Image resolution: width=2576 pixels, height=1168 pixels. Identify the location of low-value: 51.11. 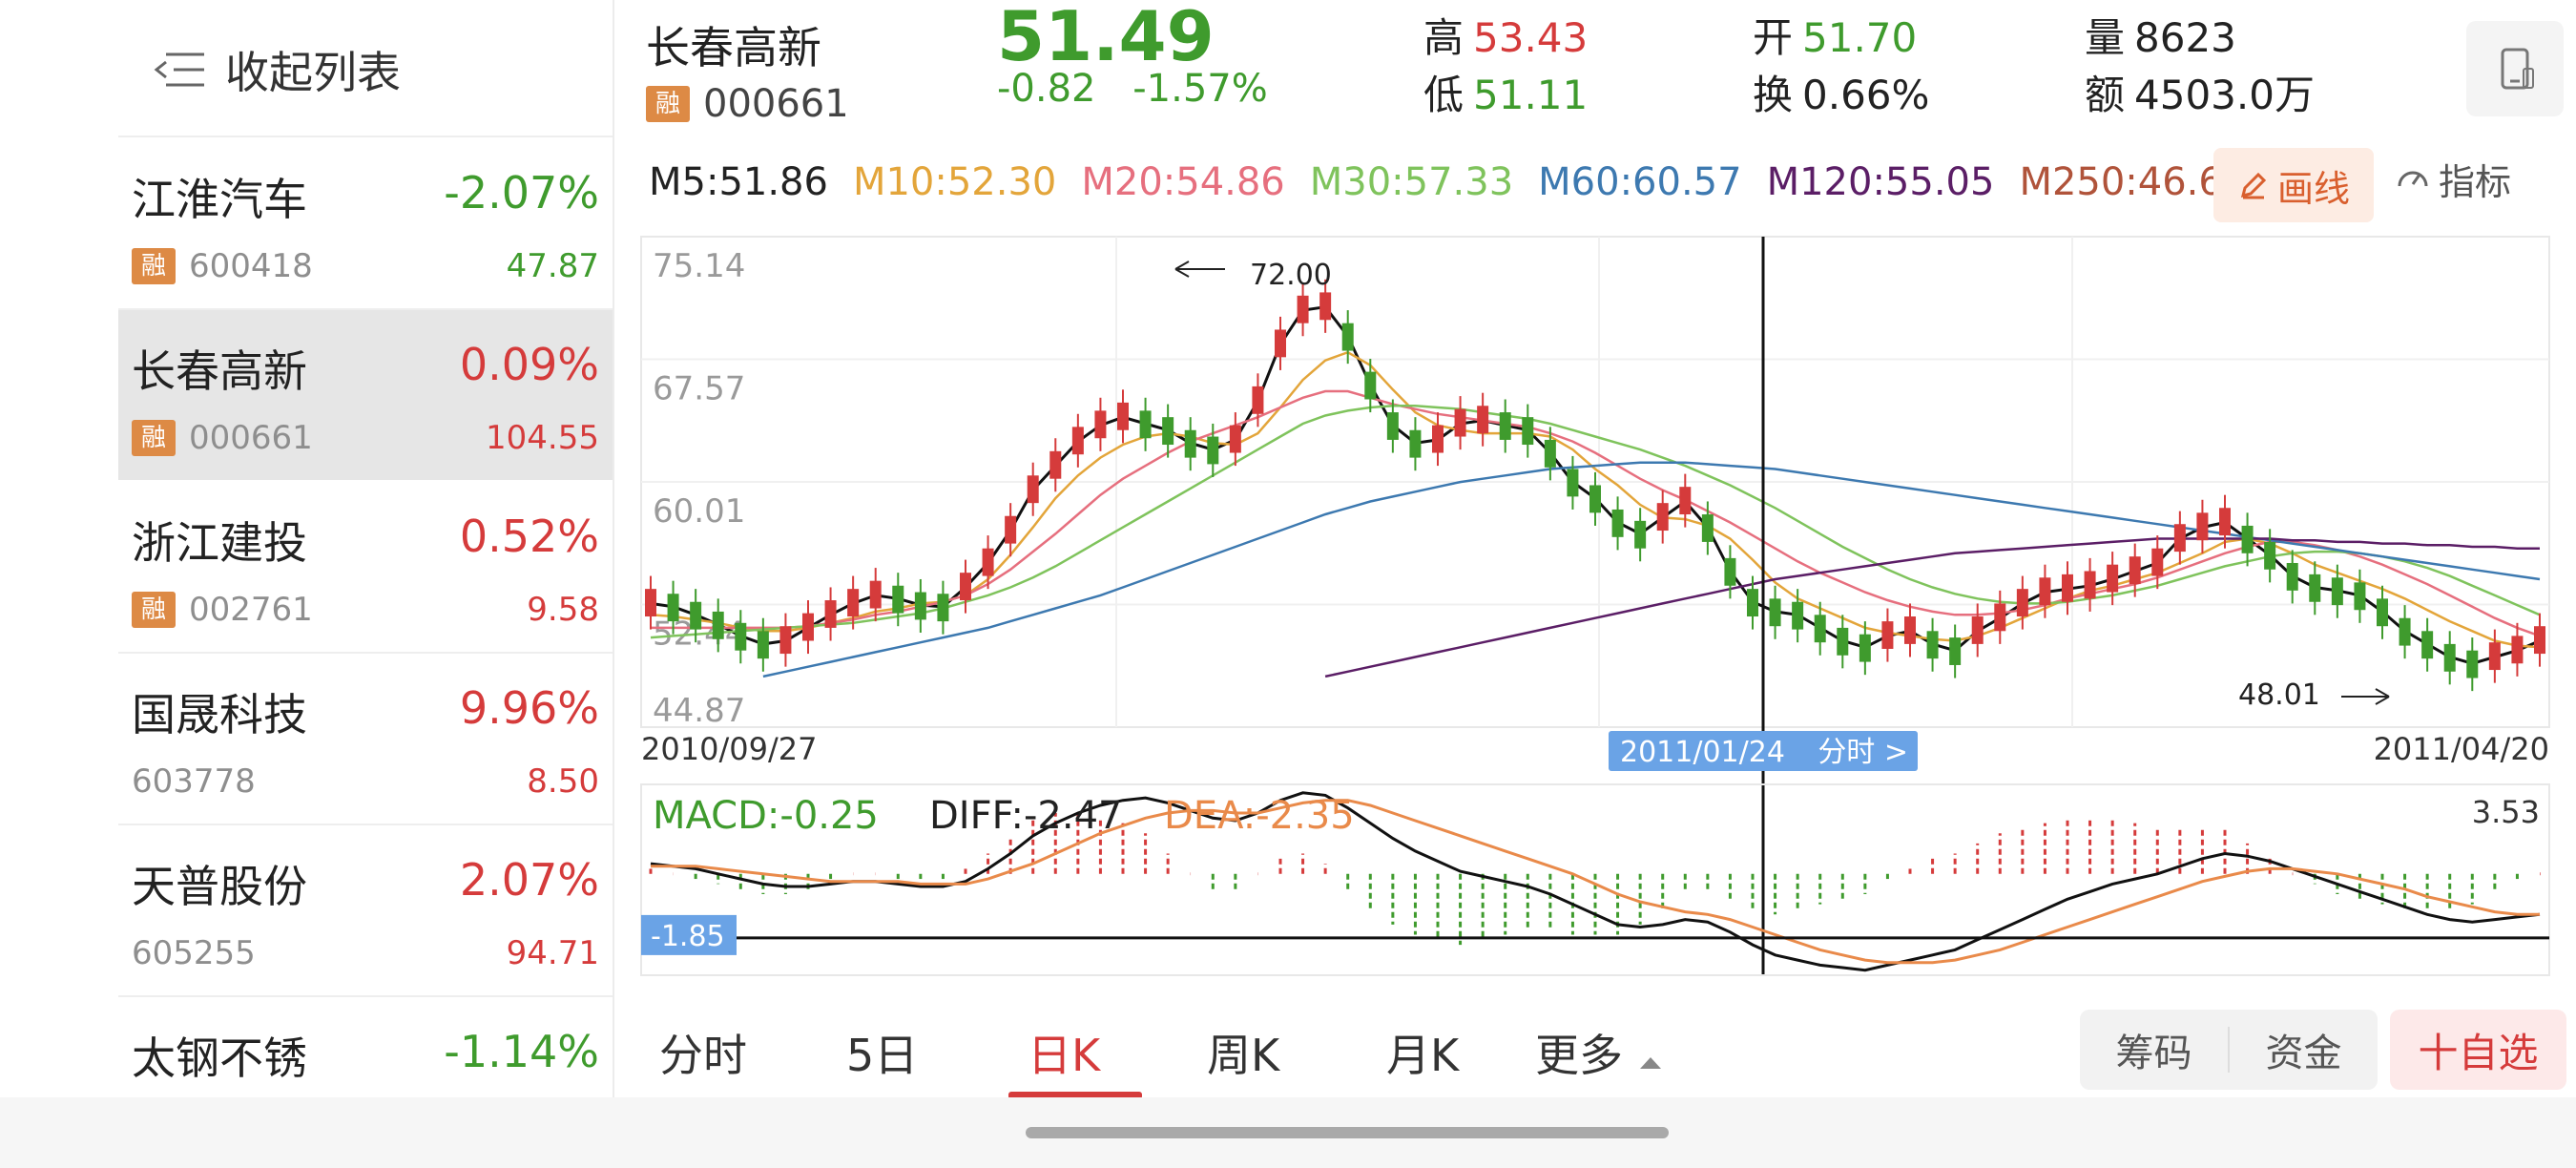
(1531, 95).